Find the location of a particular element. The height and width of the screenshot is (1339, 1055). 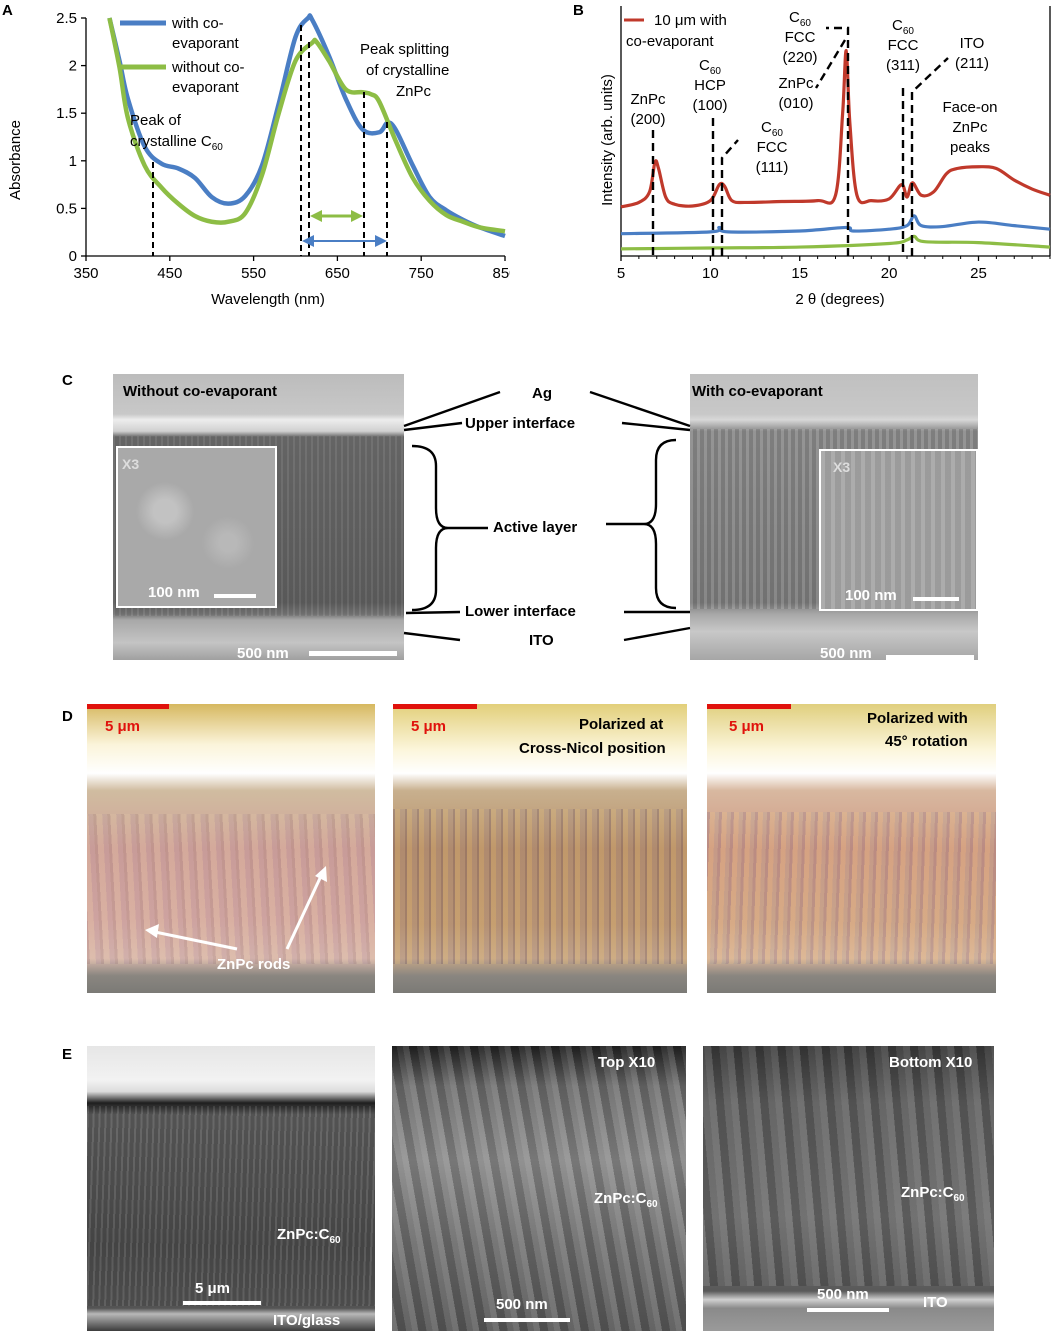

sem-top-zoom: Top X10 ZnPc:C60 500 nm is located at coordinates (539, 1188).